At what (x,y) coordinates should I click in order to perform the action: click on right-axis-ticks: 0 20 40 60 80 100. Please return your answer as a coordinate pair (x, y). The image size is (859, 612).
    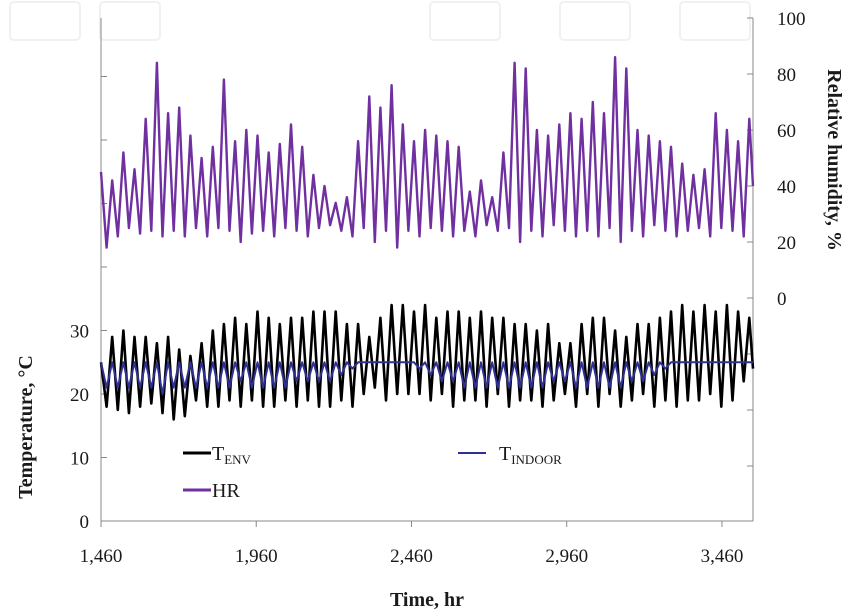
    Looking at the image, I should click on (776, 238).